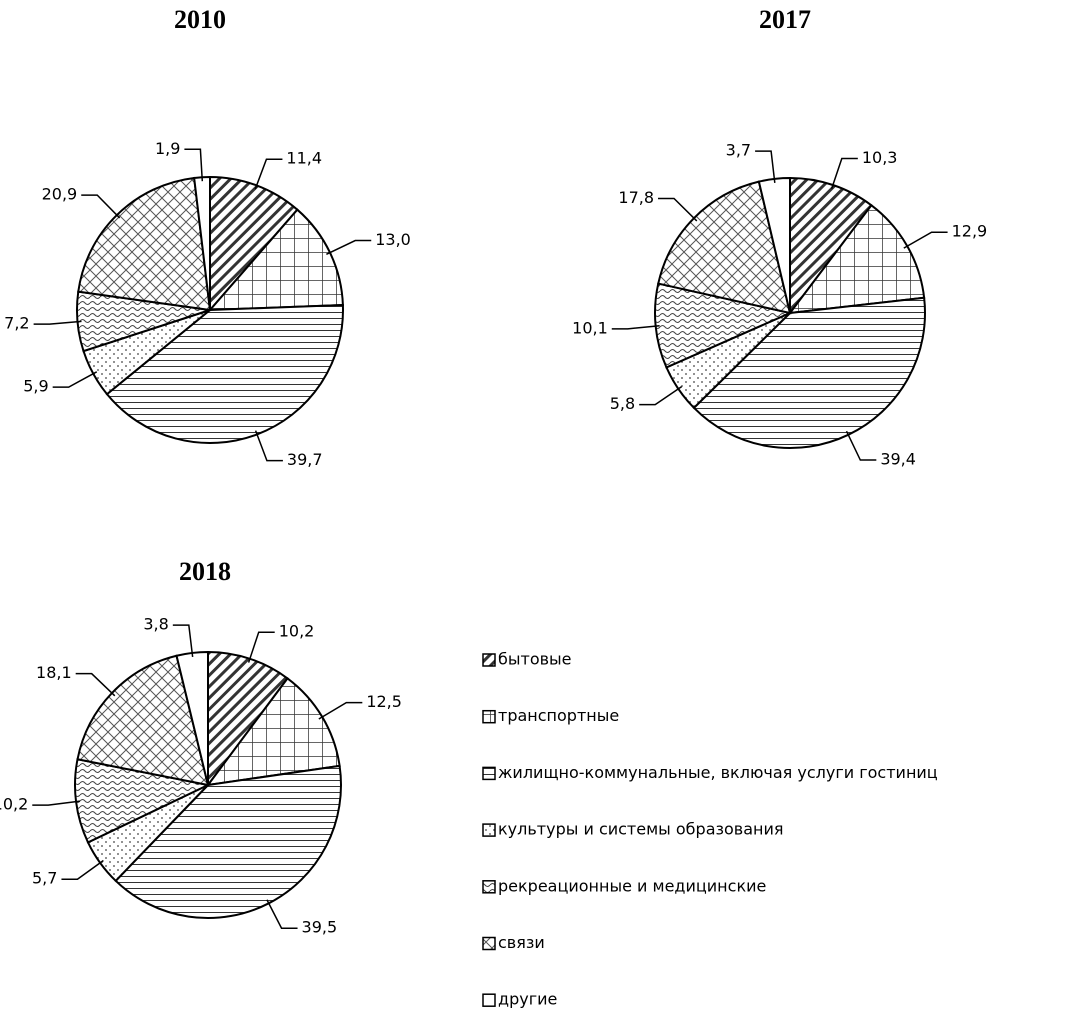 The width and height of the screenshot is (1071, 1016). What do you see at coordinates (44, 878) in the screenshot?
I see `data-label: 5,7` at bounding box center [44, 878].